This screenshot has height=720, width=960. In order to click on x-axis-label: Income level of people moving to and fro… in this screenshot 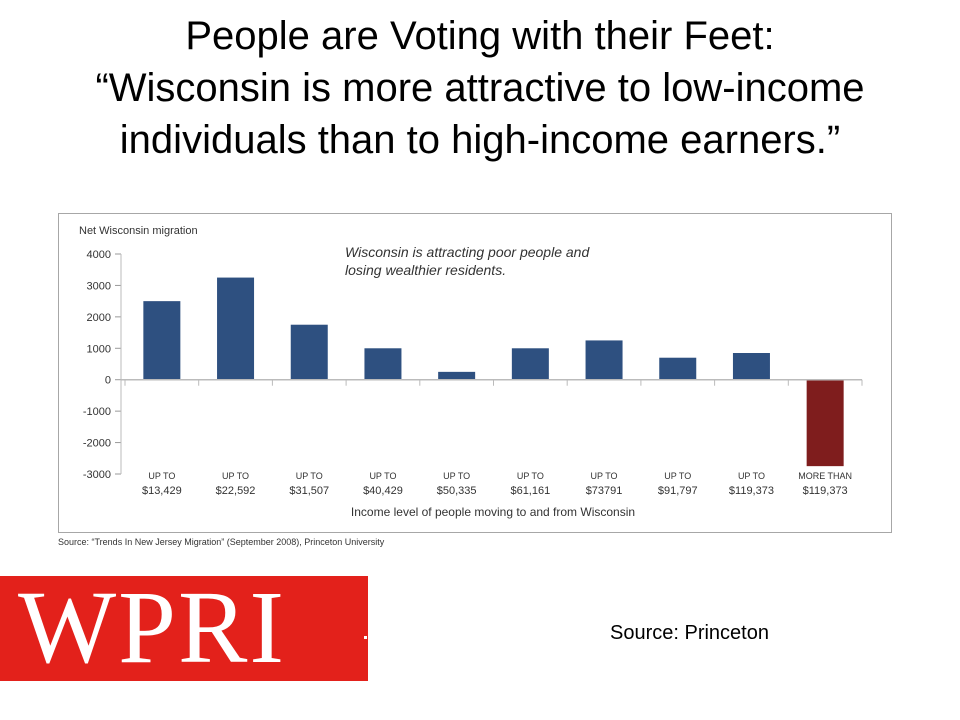, I will do `click(493, 512)`.